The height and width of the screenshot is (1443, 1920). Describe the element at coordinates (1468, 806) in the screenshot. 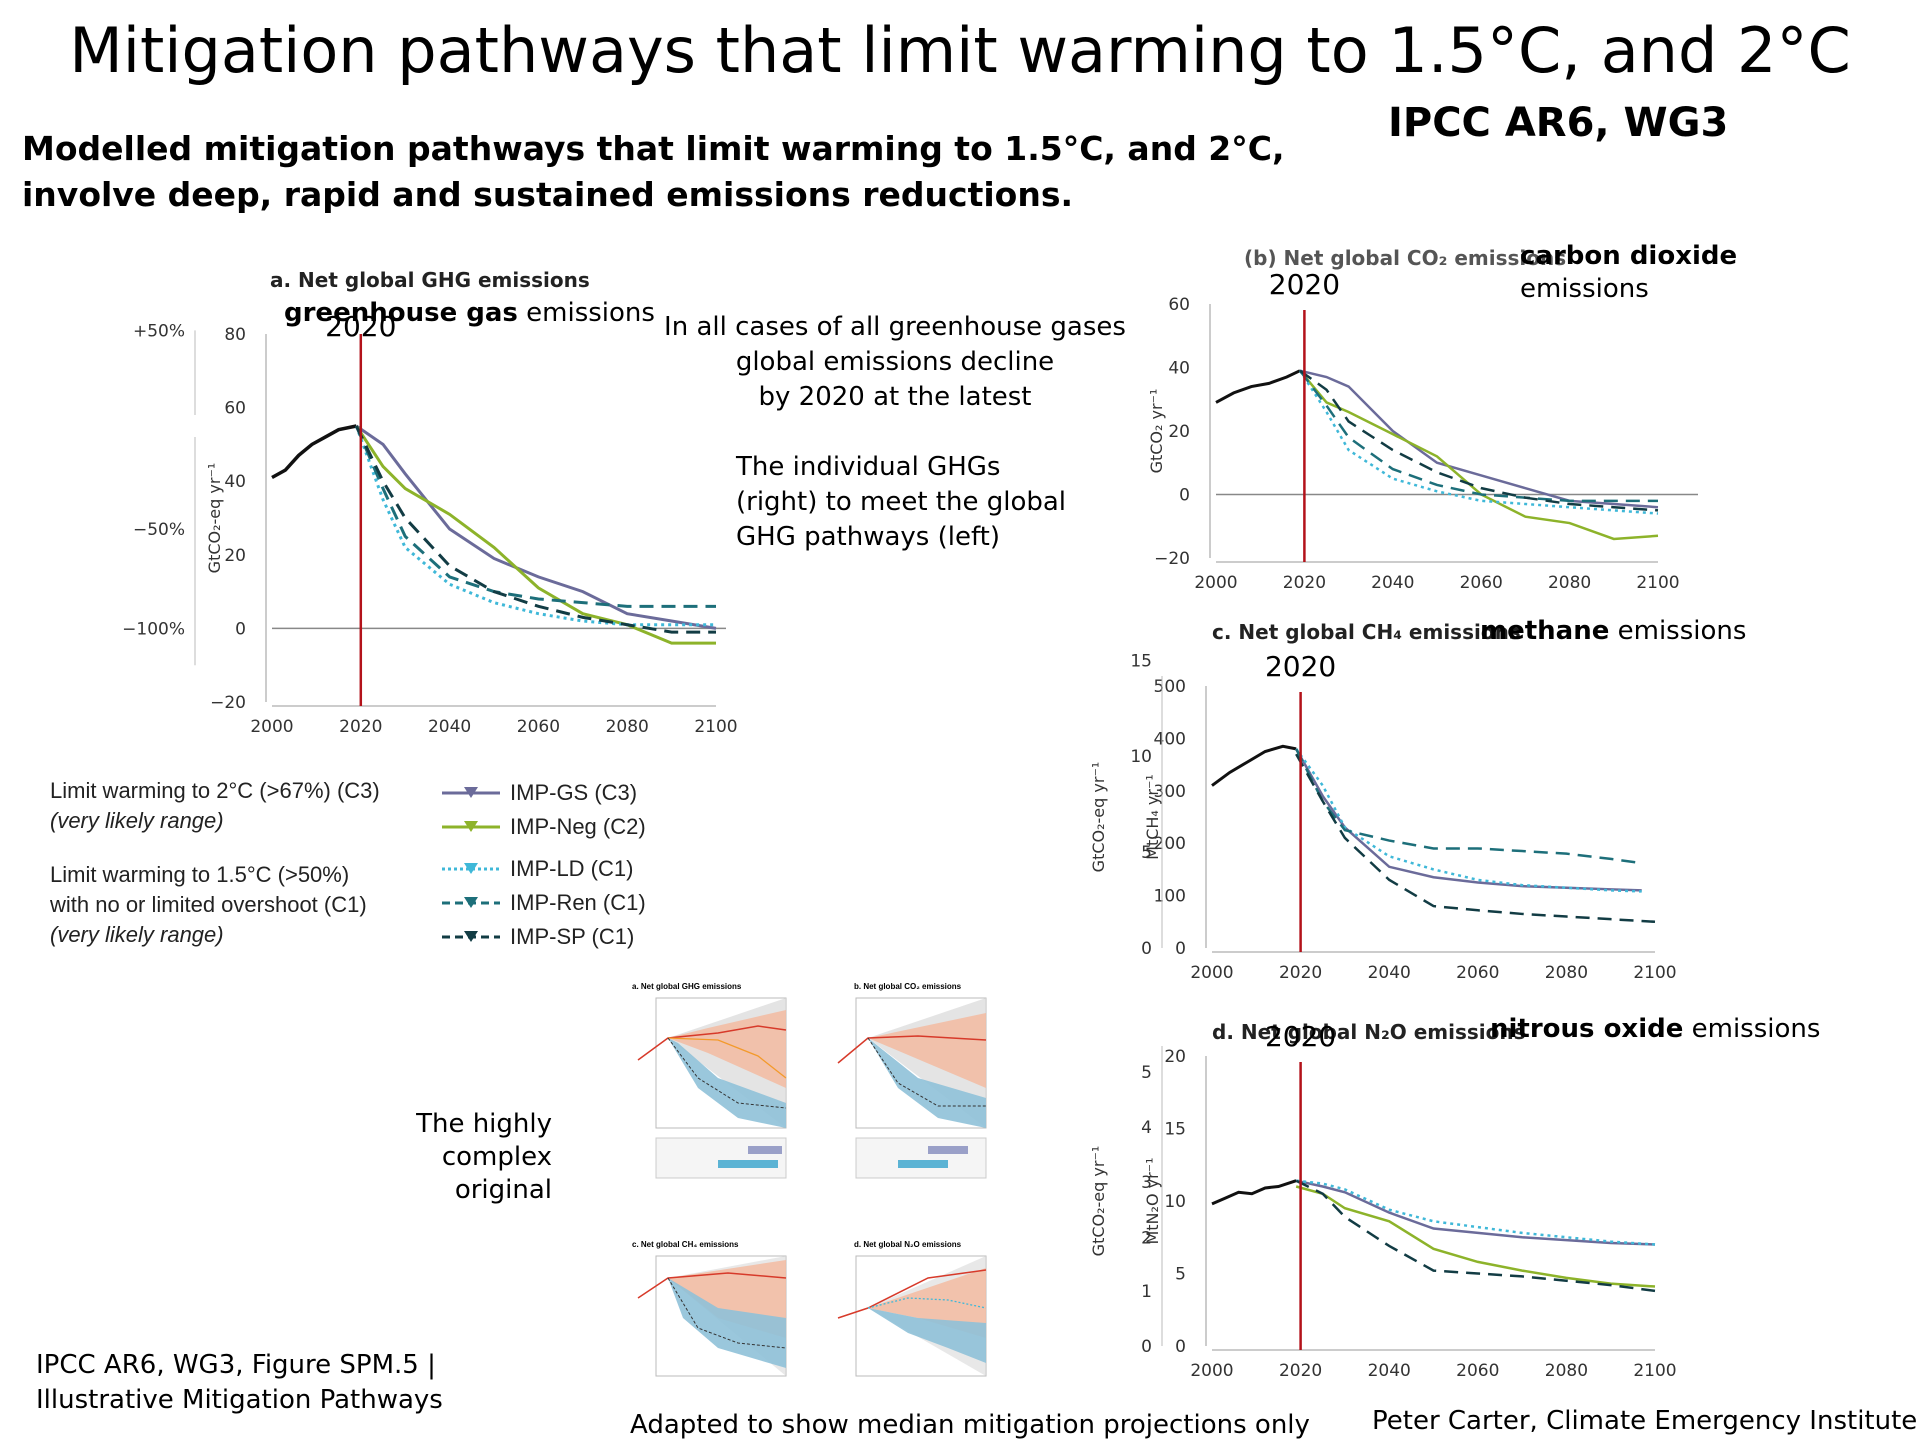

I see `chart-ch4-series-imp-ren` at that location.